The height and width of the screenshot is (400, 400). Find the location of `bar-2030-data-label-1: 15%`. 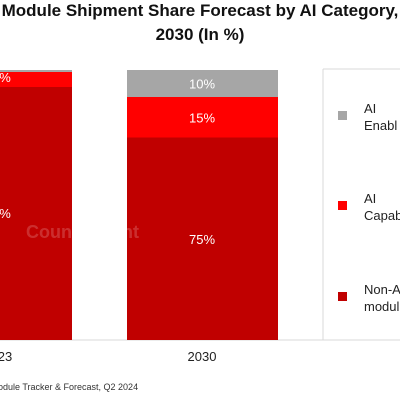

bar-2030-data-label-1: 15% is located at coordinates (202, 117).